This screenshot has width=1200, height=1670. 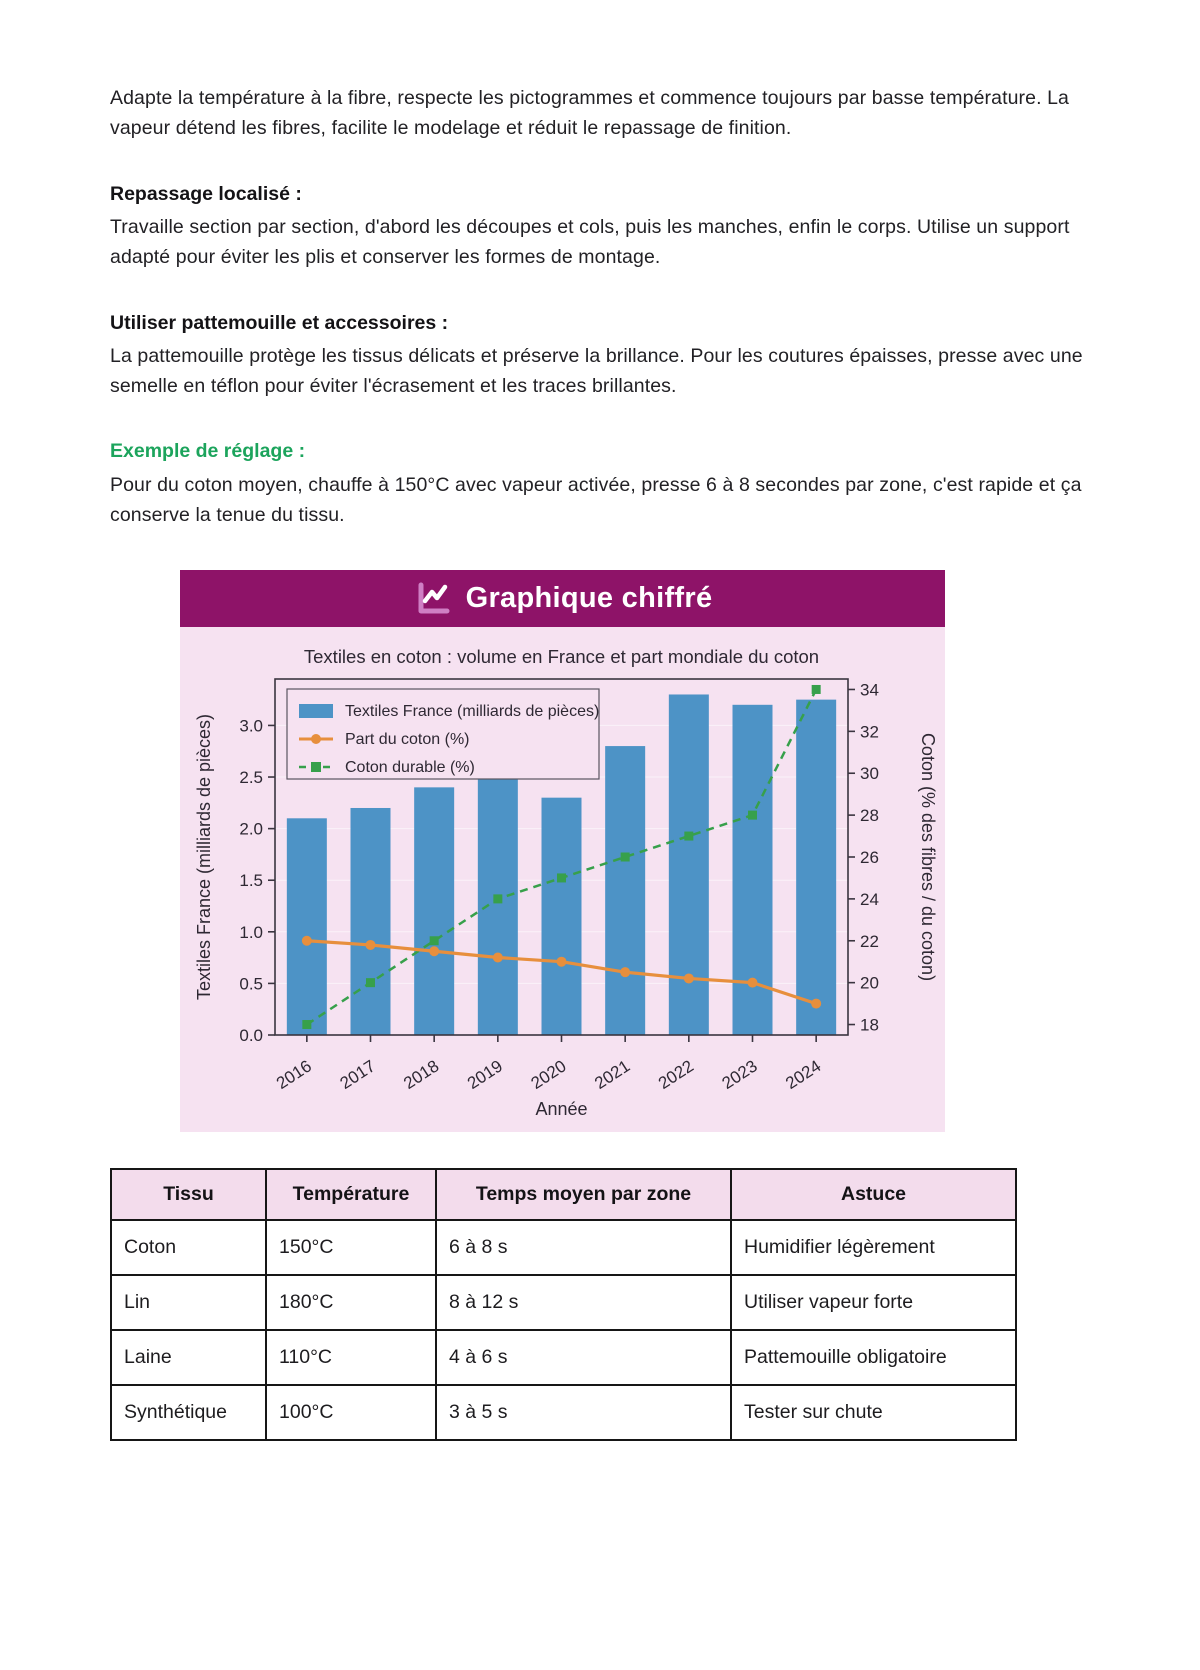 What do you see at coordinates (251, 881) in the screenshot?
I see `y-tick-label-left: 1.5` at bounding box center [251, 881].